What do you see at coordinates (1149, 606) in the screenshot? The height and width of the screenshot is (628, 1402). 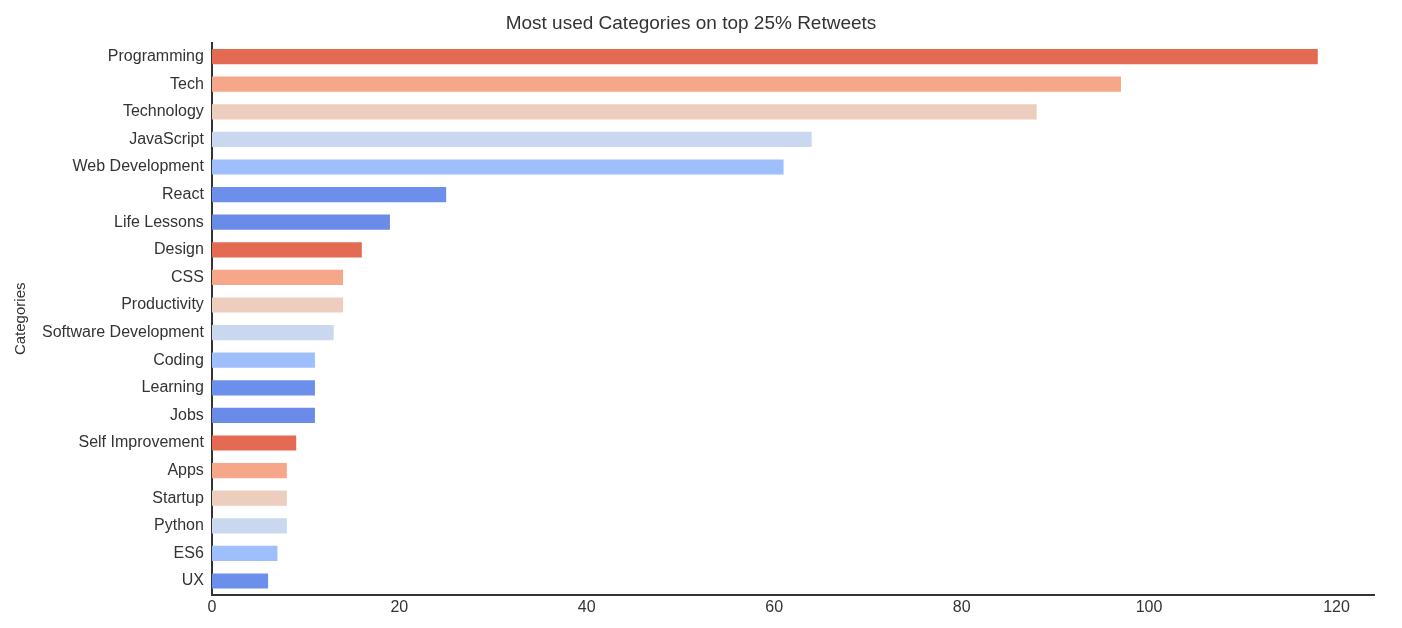 I see `x-tick-label: 100` at bounding box center [1149, 606].